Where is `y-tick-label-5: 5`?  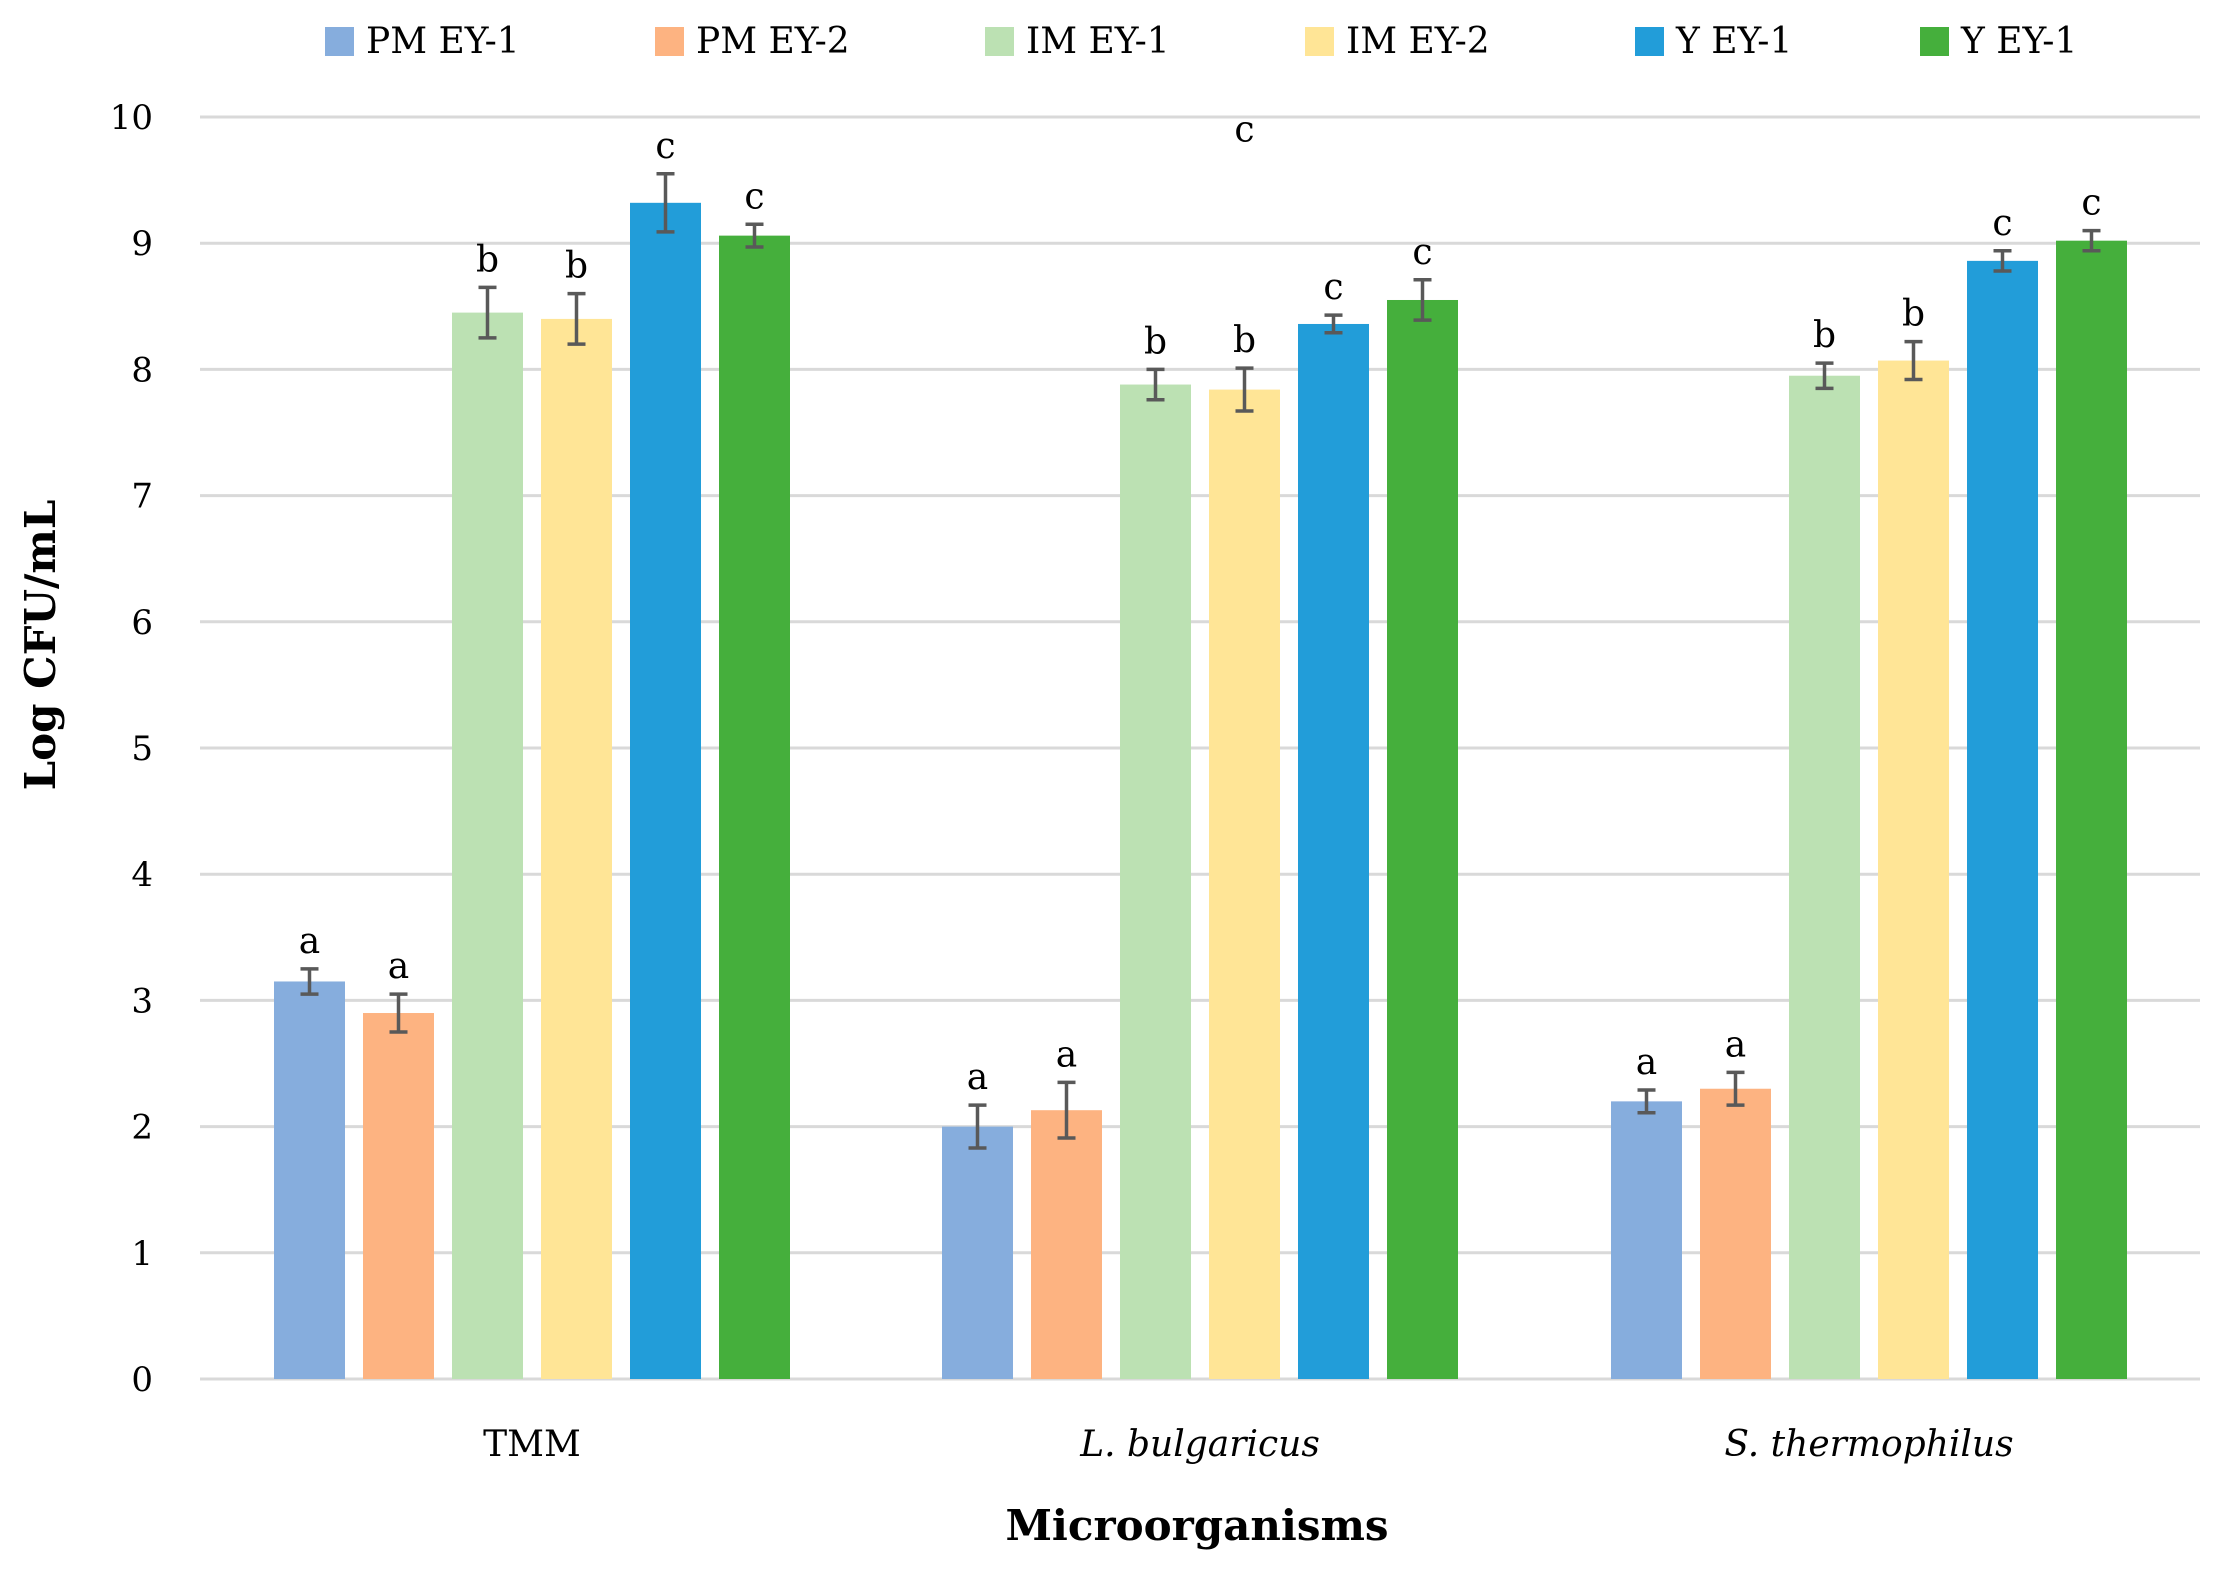 y-tick-label-5: 5 is located at coordinates (142, 749).